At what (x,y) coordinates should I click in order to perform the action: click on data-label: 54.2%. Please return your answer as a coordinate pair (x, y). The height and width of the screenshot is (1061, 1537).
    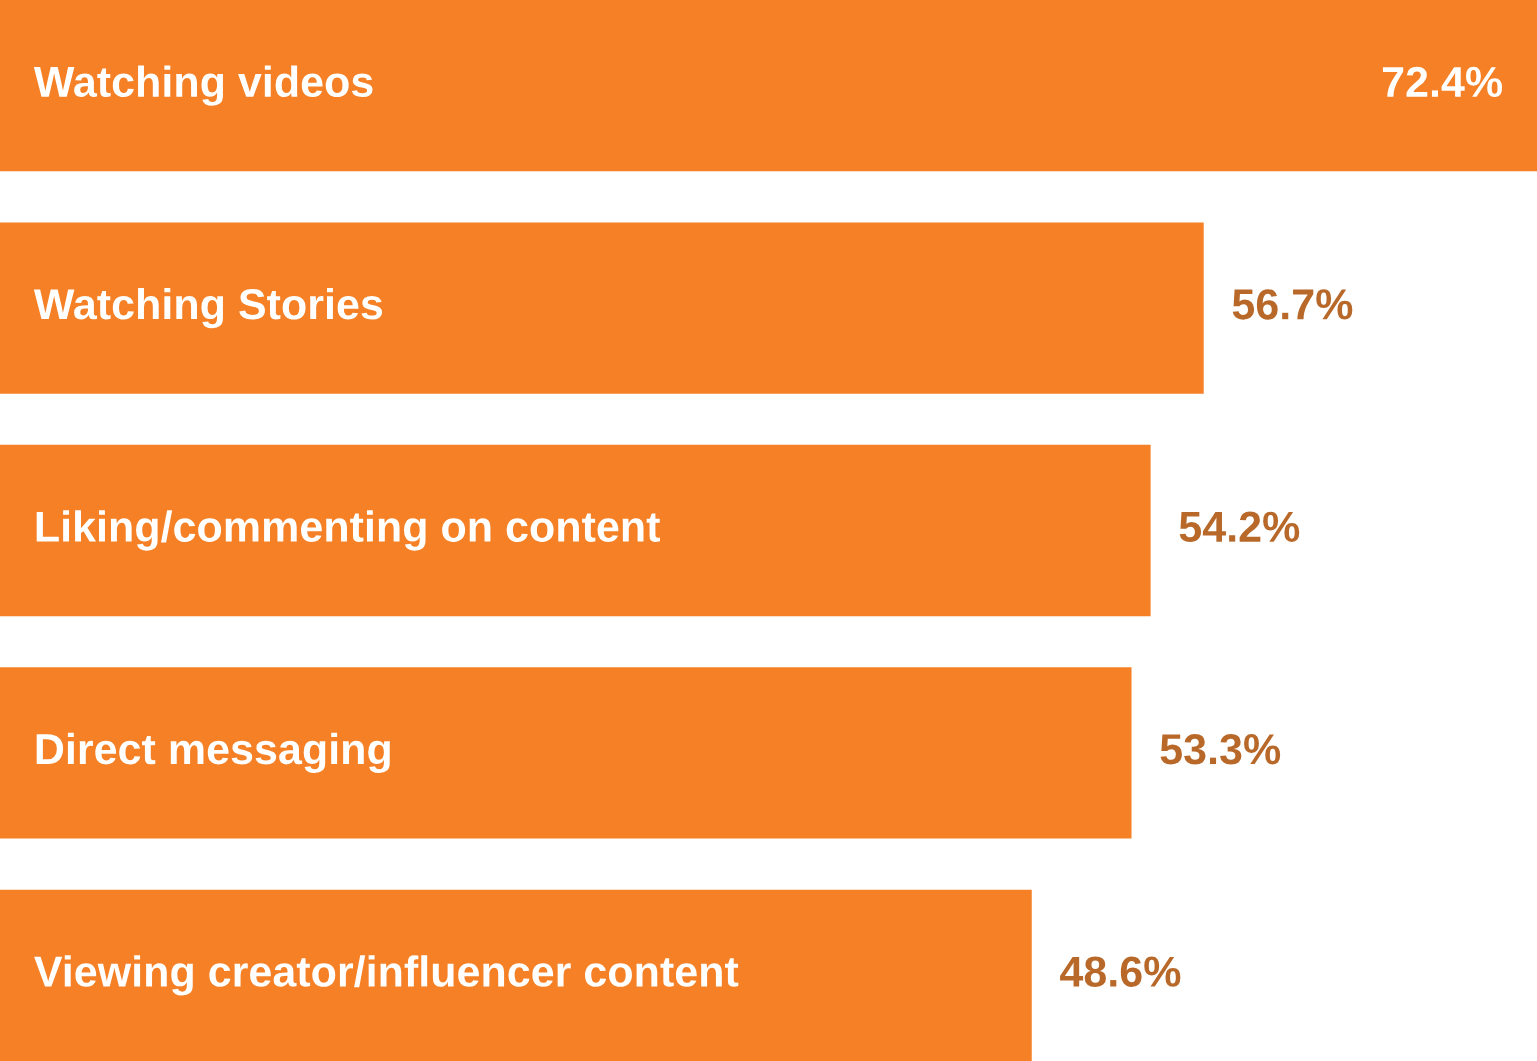
    Looking at the image, I should click on (1239, 527).